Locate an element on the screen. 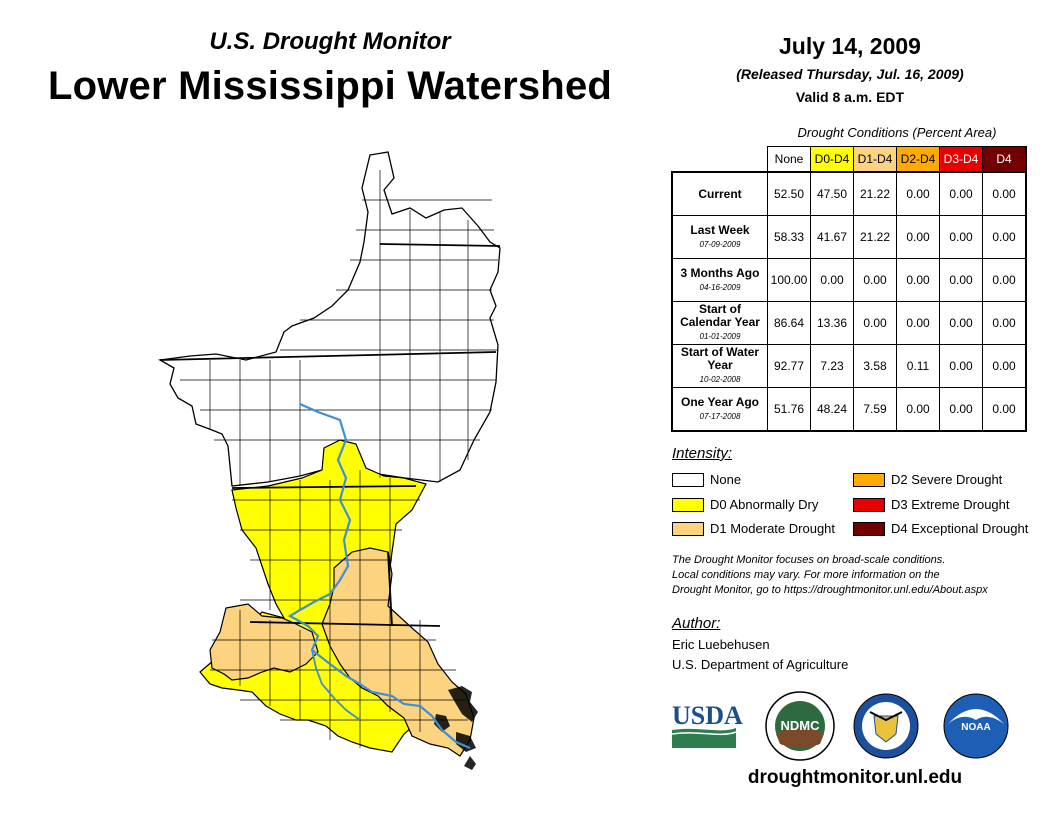  table-cell: 52.50 is located at coordinates (789, 193).